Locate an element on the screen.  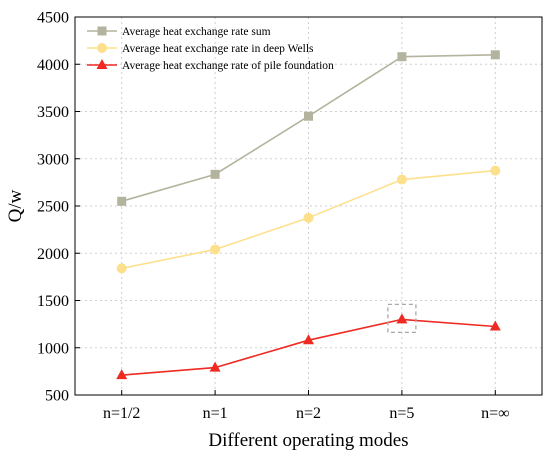
x-tick-label: n=2 is located at coordinates (308, 413).